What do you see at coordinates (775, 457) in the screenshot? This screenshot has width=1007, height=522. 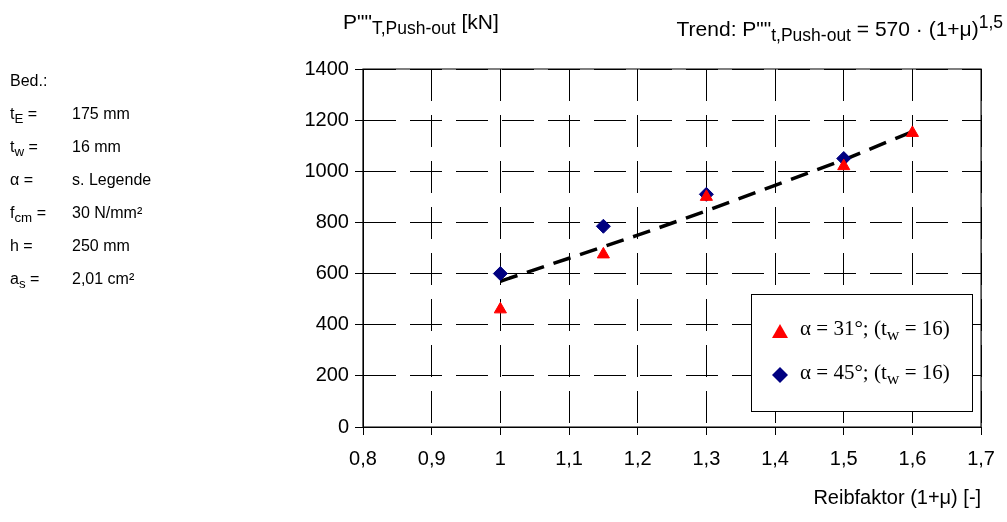 I see `x-tick-label: 1,4` at bounding box center [775, 457].